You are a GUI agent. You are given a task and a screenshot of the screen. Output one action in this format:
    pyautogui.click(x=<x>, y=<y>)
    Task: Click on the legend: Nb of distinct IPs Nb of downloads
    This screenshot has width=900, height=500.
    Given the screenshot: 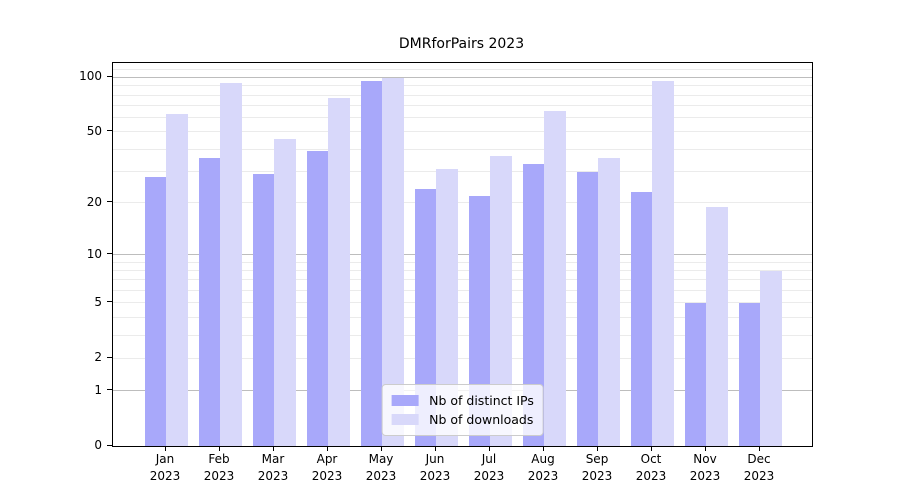 What is the action you would take?
    pyautogui.click(x=462, y=410)
    